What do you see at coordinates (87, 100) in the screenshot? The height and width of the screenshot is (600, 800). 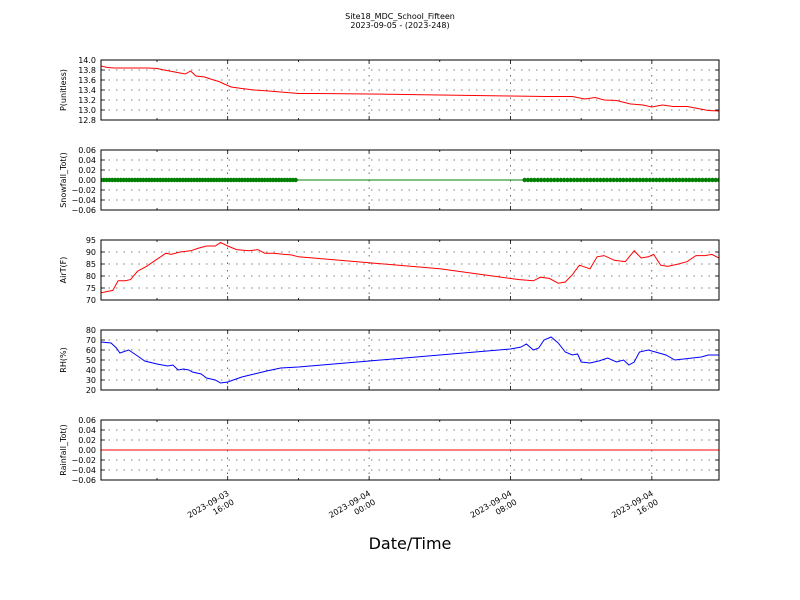 I see `y-tick-label: 13.2` at bounding box center [87, 100].